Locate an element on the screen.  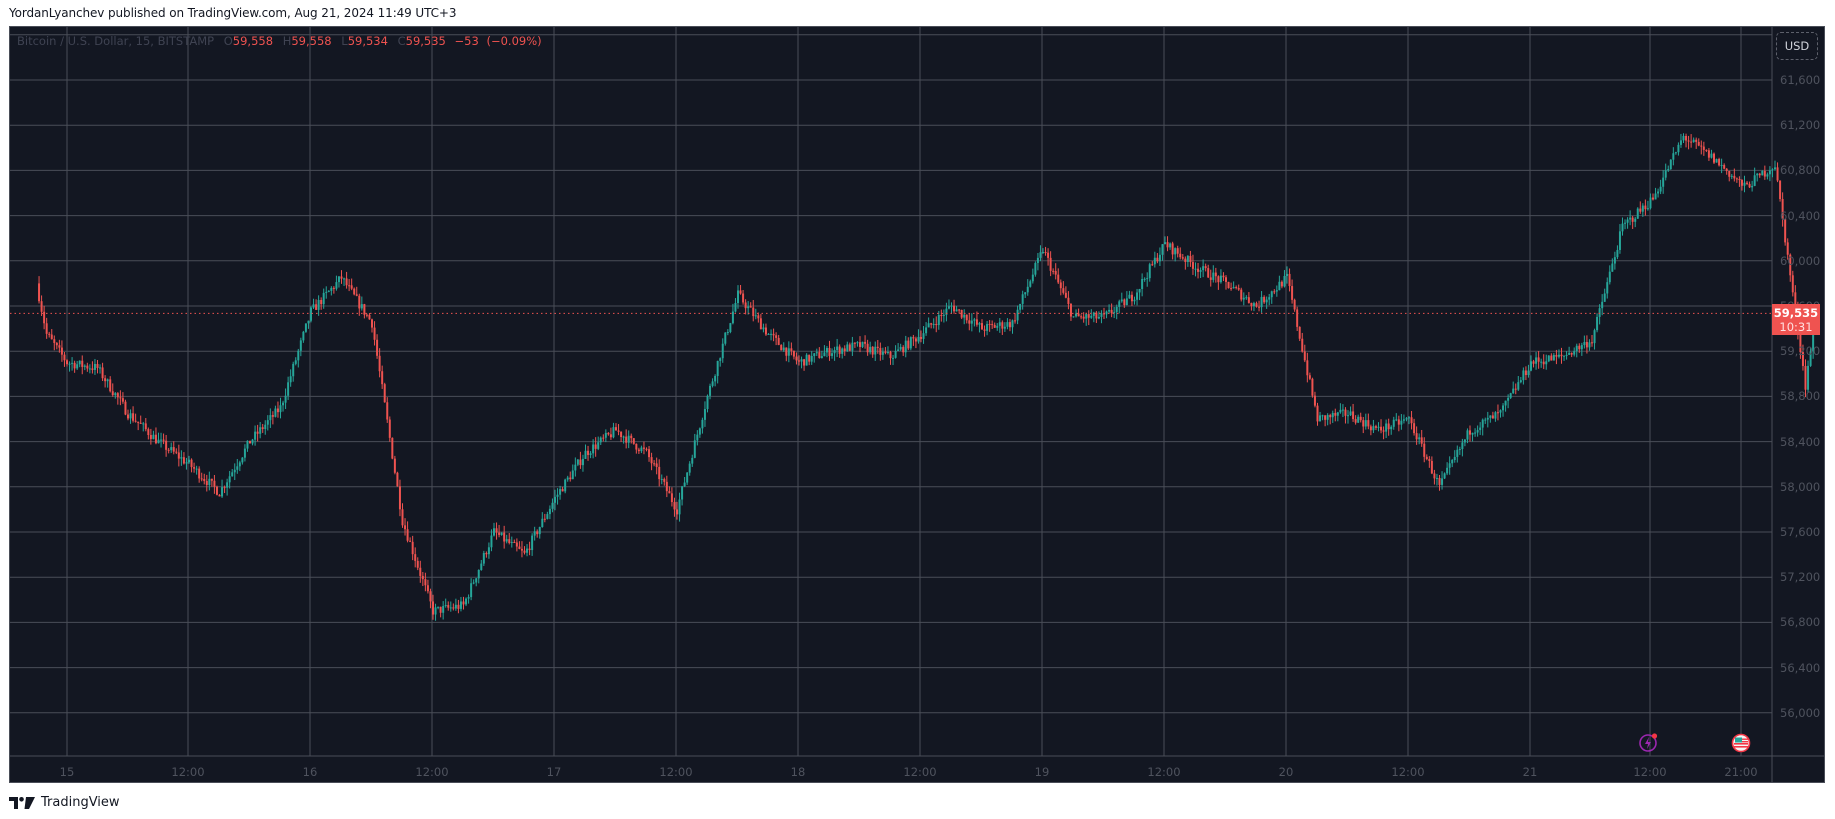
open-value: 59,558 is located at coordinates (253, 41).